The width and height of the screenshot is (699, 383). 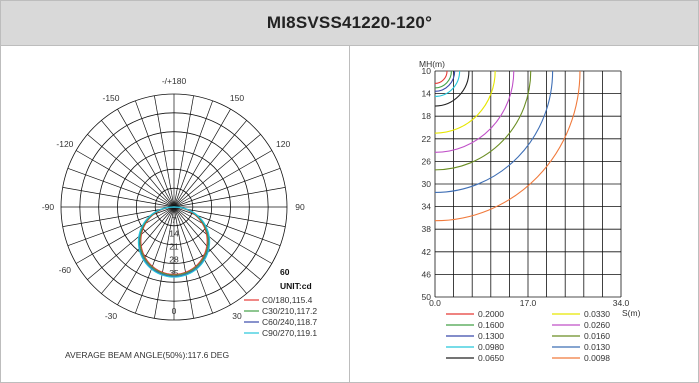 What do you see at coordinates (174, 311) in the screenshot?
I see `polar-angle-label: 0` at bounding box center [174, 311].